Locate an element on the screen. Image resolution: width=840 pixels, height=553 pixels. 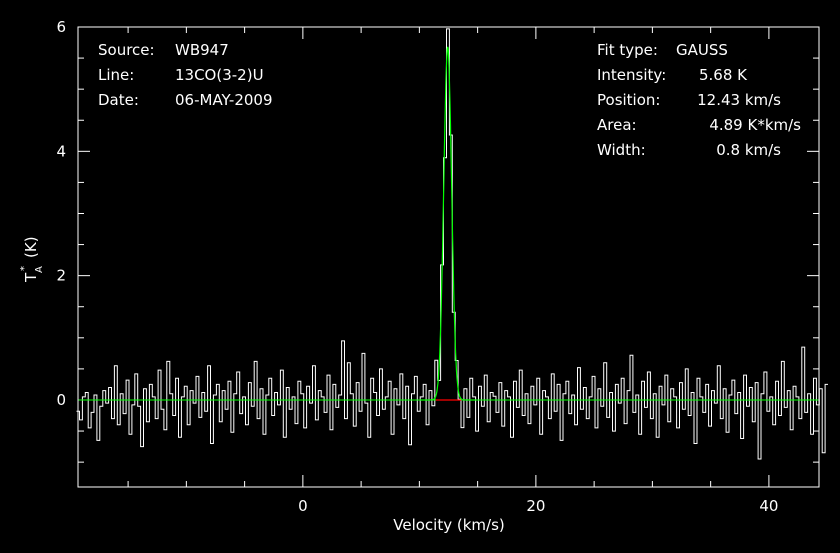
position-value: 12.43 km/s is located at coordinates (739, 100).